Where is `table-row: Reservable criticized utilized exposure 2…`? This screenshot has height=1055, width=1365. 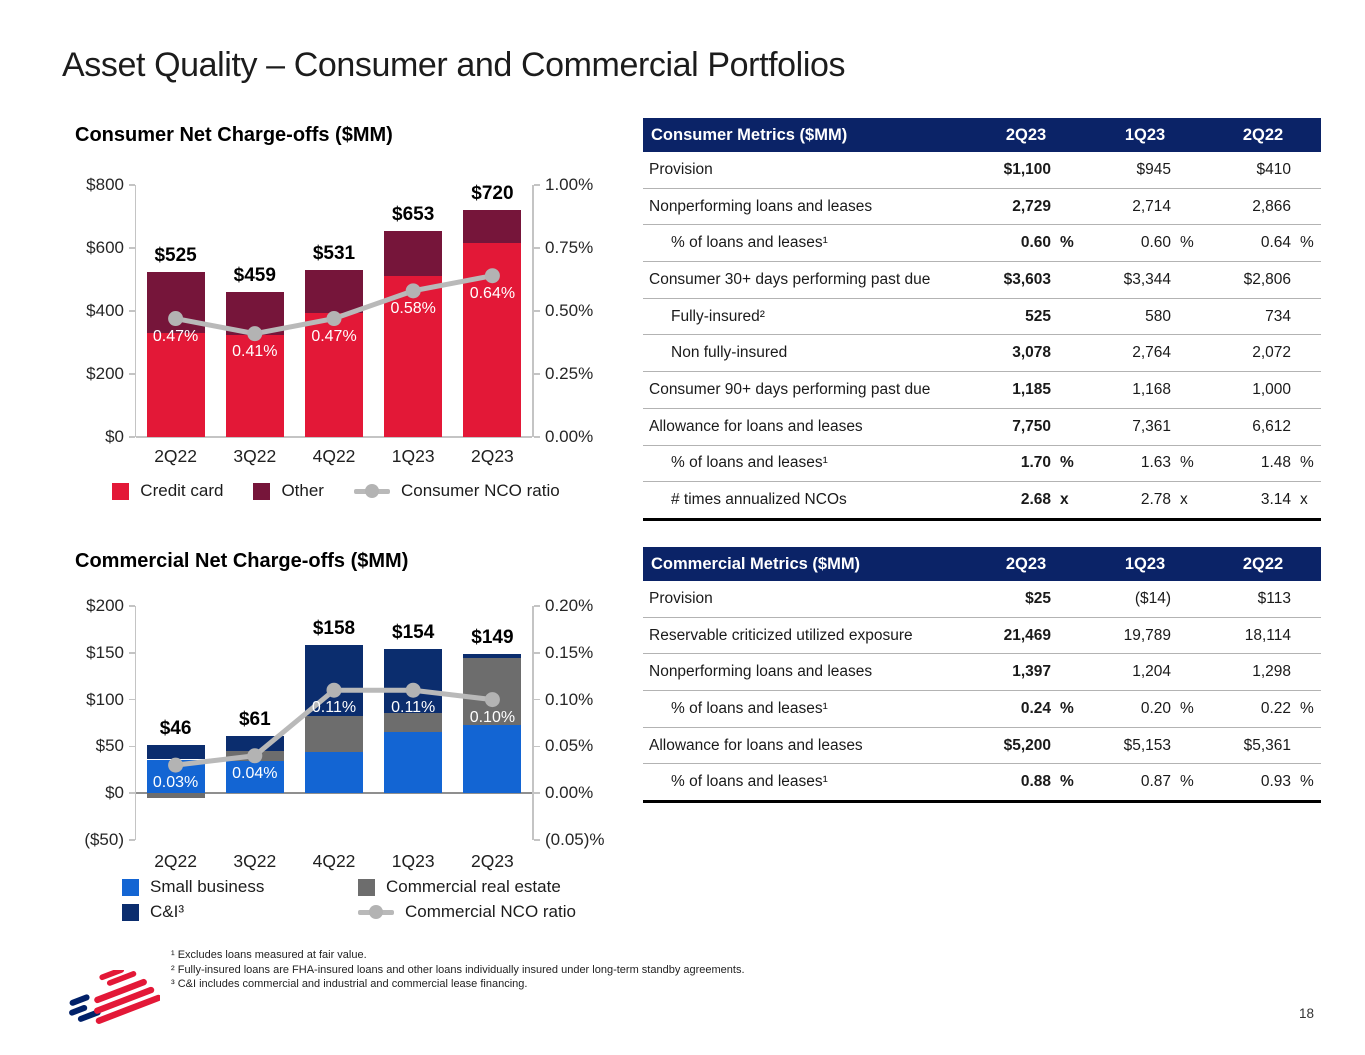 table-row: Reservable criticized utilized exposure 2… is located at coordinates (982, 636).